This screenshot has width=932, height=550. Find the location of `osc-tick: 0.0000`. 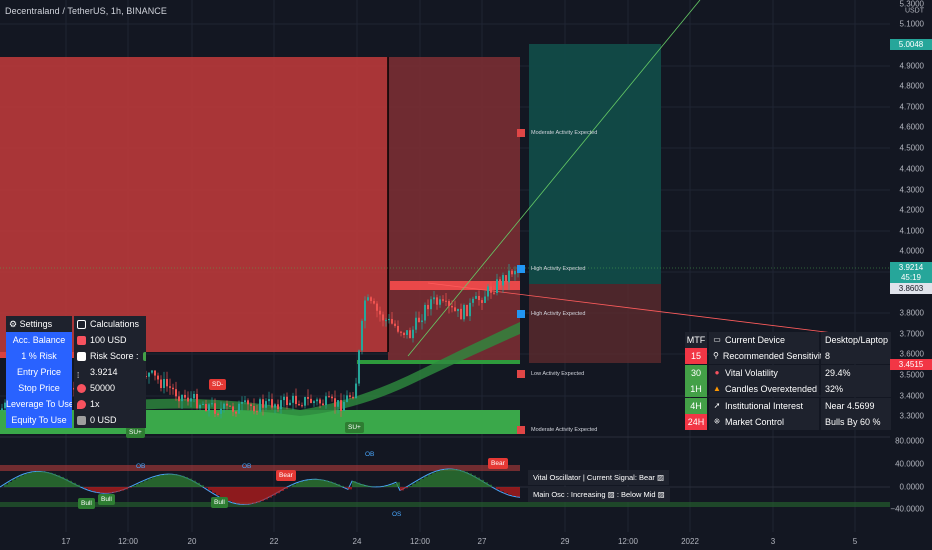

osc-tick: 0.0000 is located at coordinates (911, 487).